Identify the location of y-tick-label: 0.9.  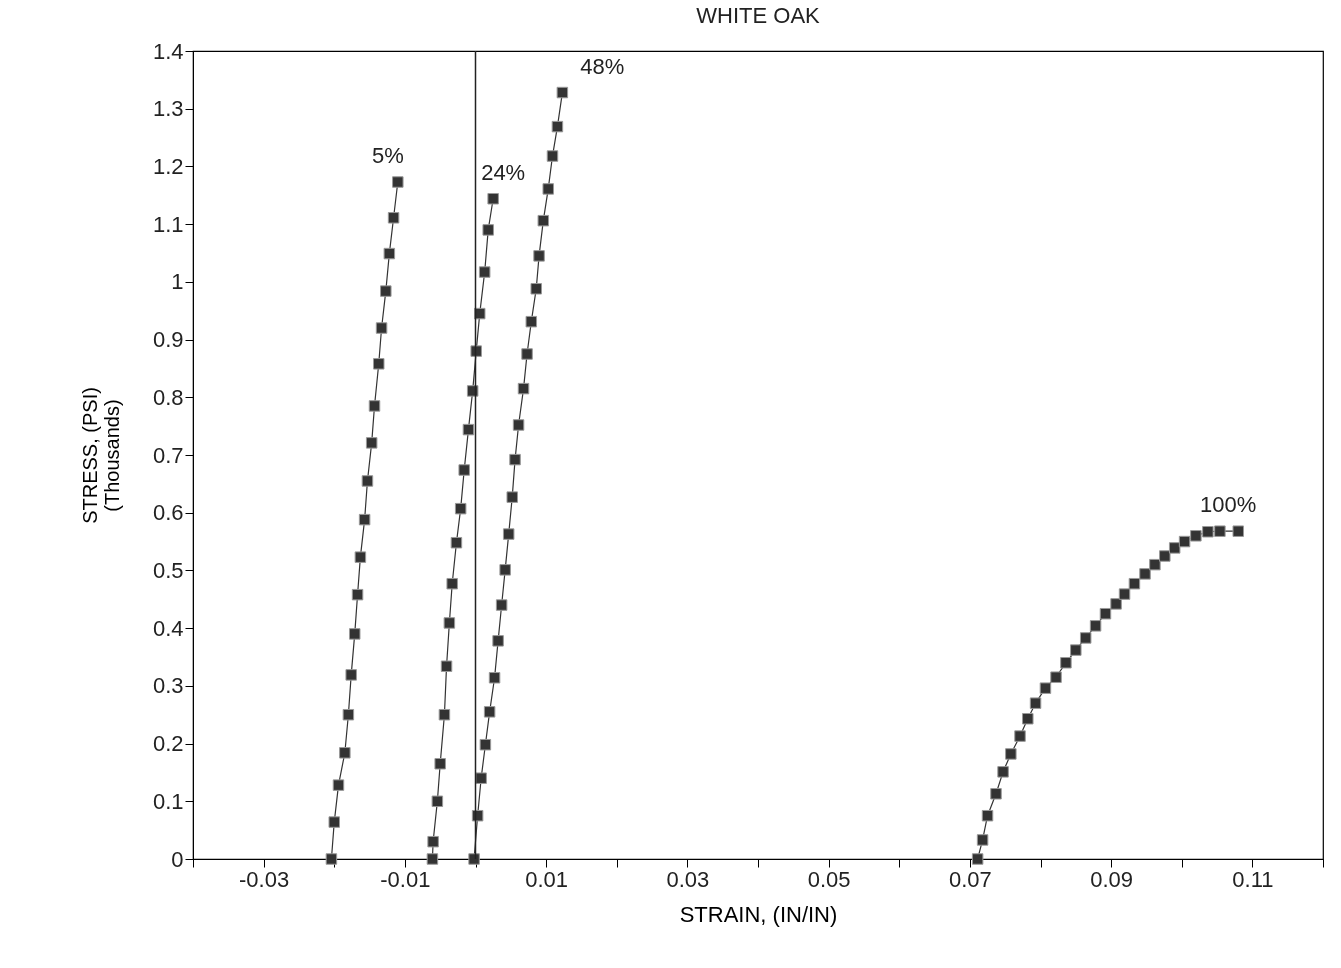
(168, 340).